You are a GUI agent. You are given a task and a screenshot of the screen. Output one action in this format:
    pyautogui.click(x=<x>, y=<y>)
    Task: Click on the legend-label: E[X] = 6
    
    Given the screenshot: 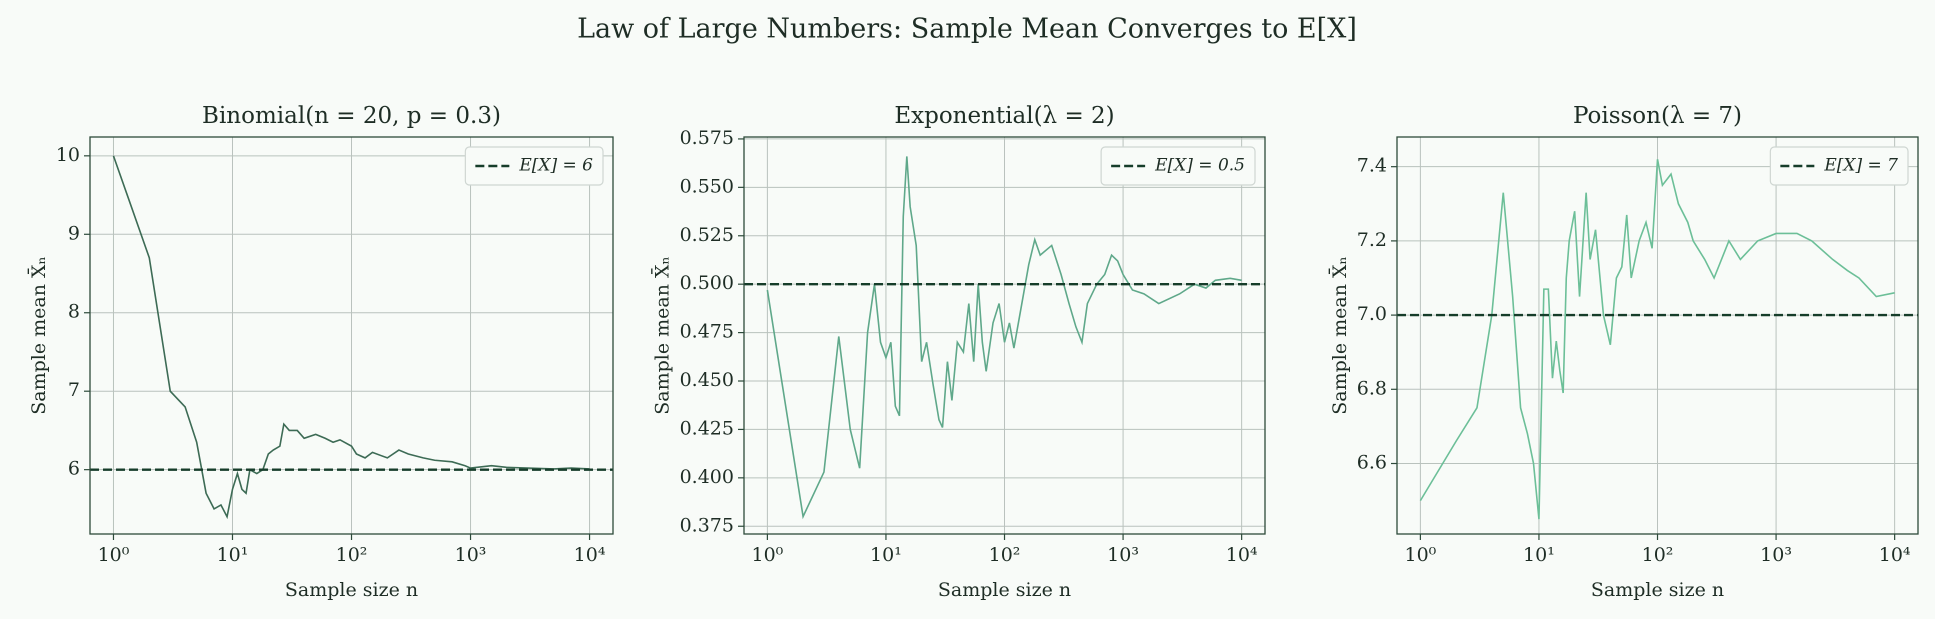 What is the action you would take?
    pyautogui.click(x=555, y=166)
    